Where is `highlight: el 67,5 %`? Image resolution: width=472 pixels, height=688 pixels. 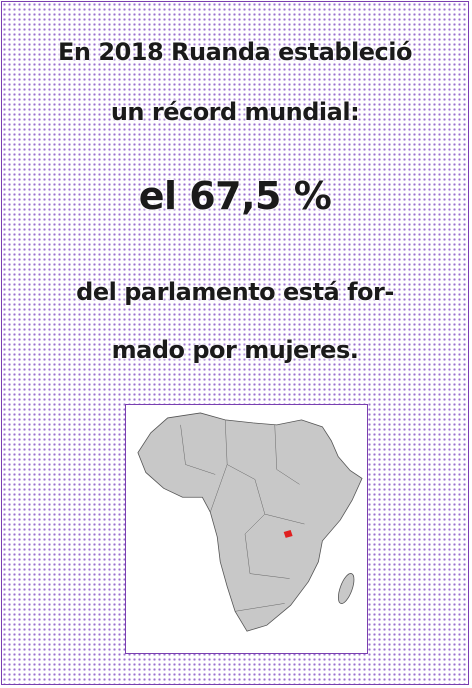 highlight: el 67,5 % is located at coordinates (235, 196).